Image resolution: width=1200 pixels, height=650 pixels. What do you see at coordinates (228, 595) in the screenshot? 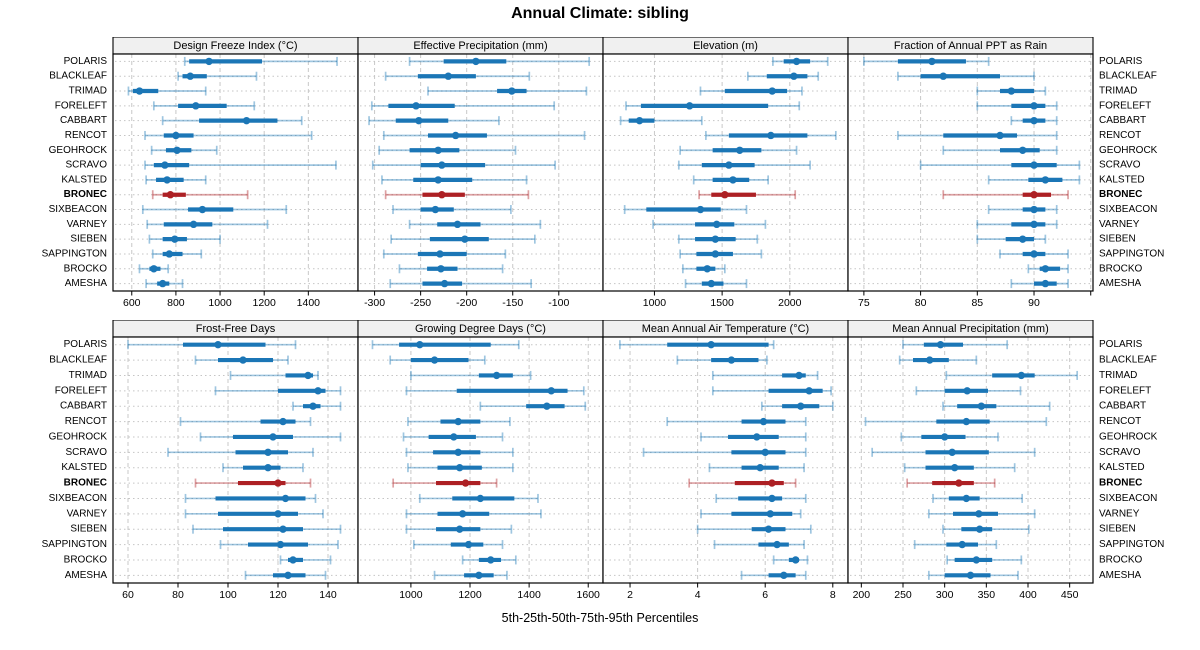
I see `axis-tick-label: 100` at bounding box center [228, 595].